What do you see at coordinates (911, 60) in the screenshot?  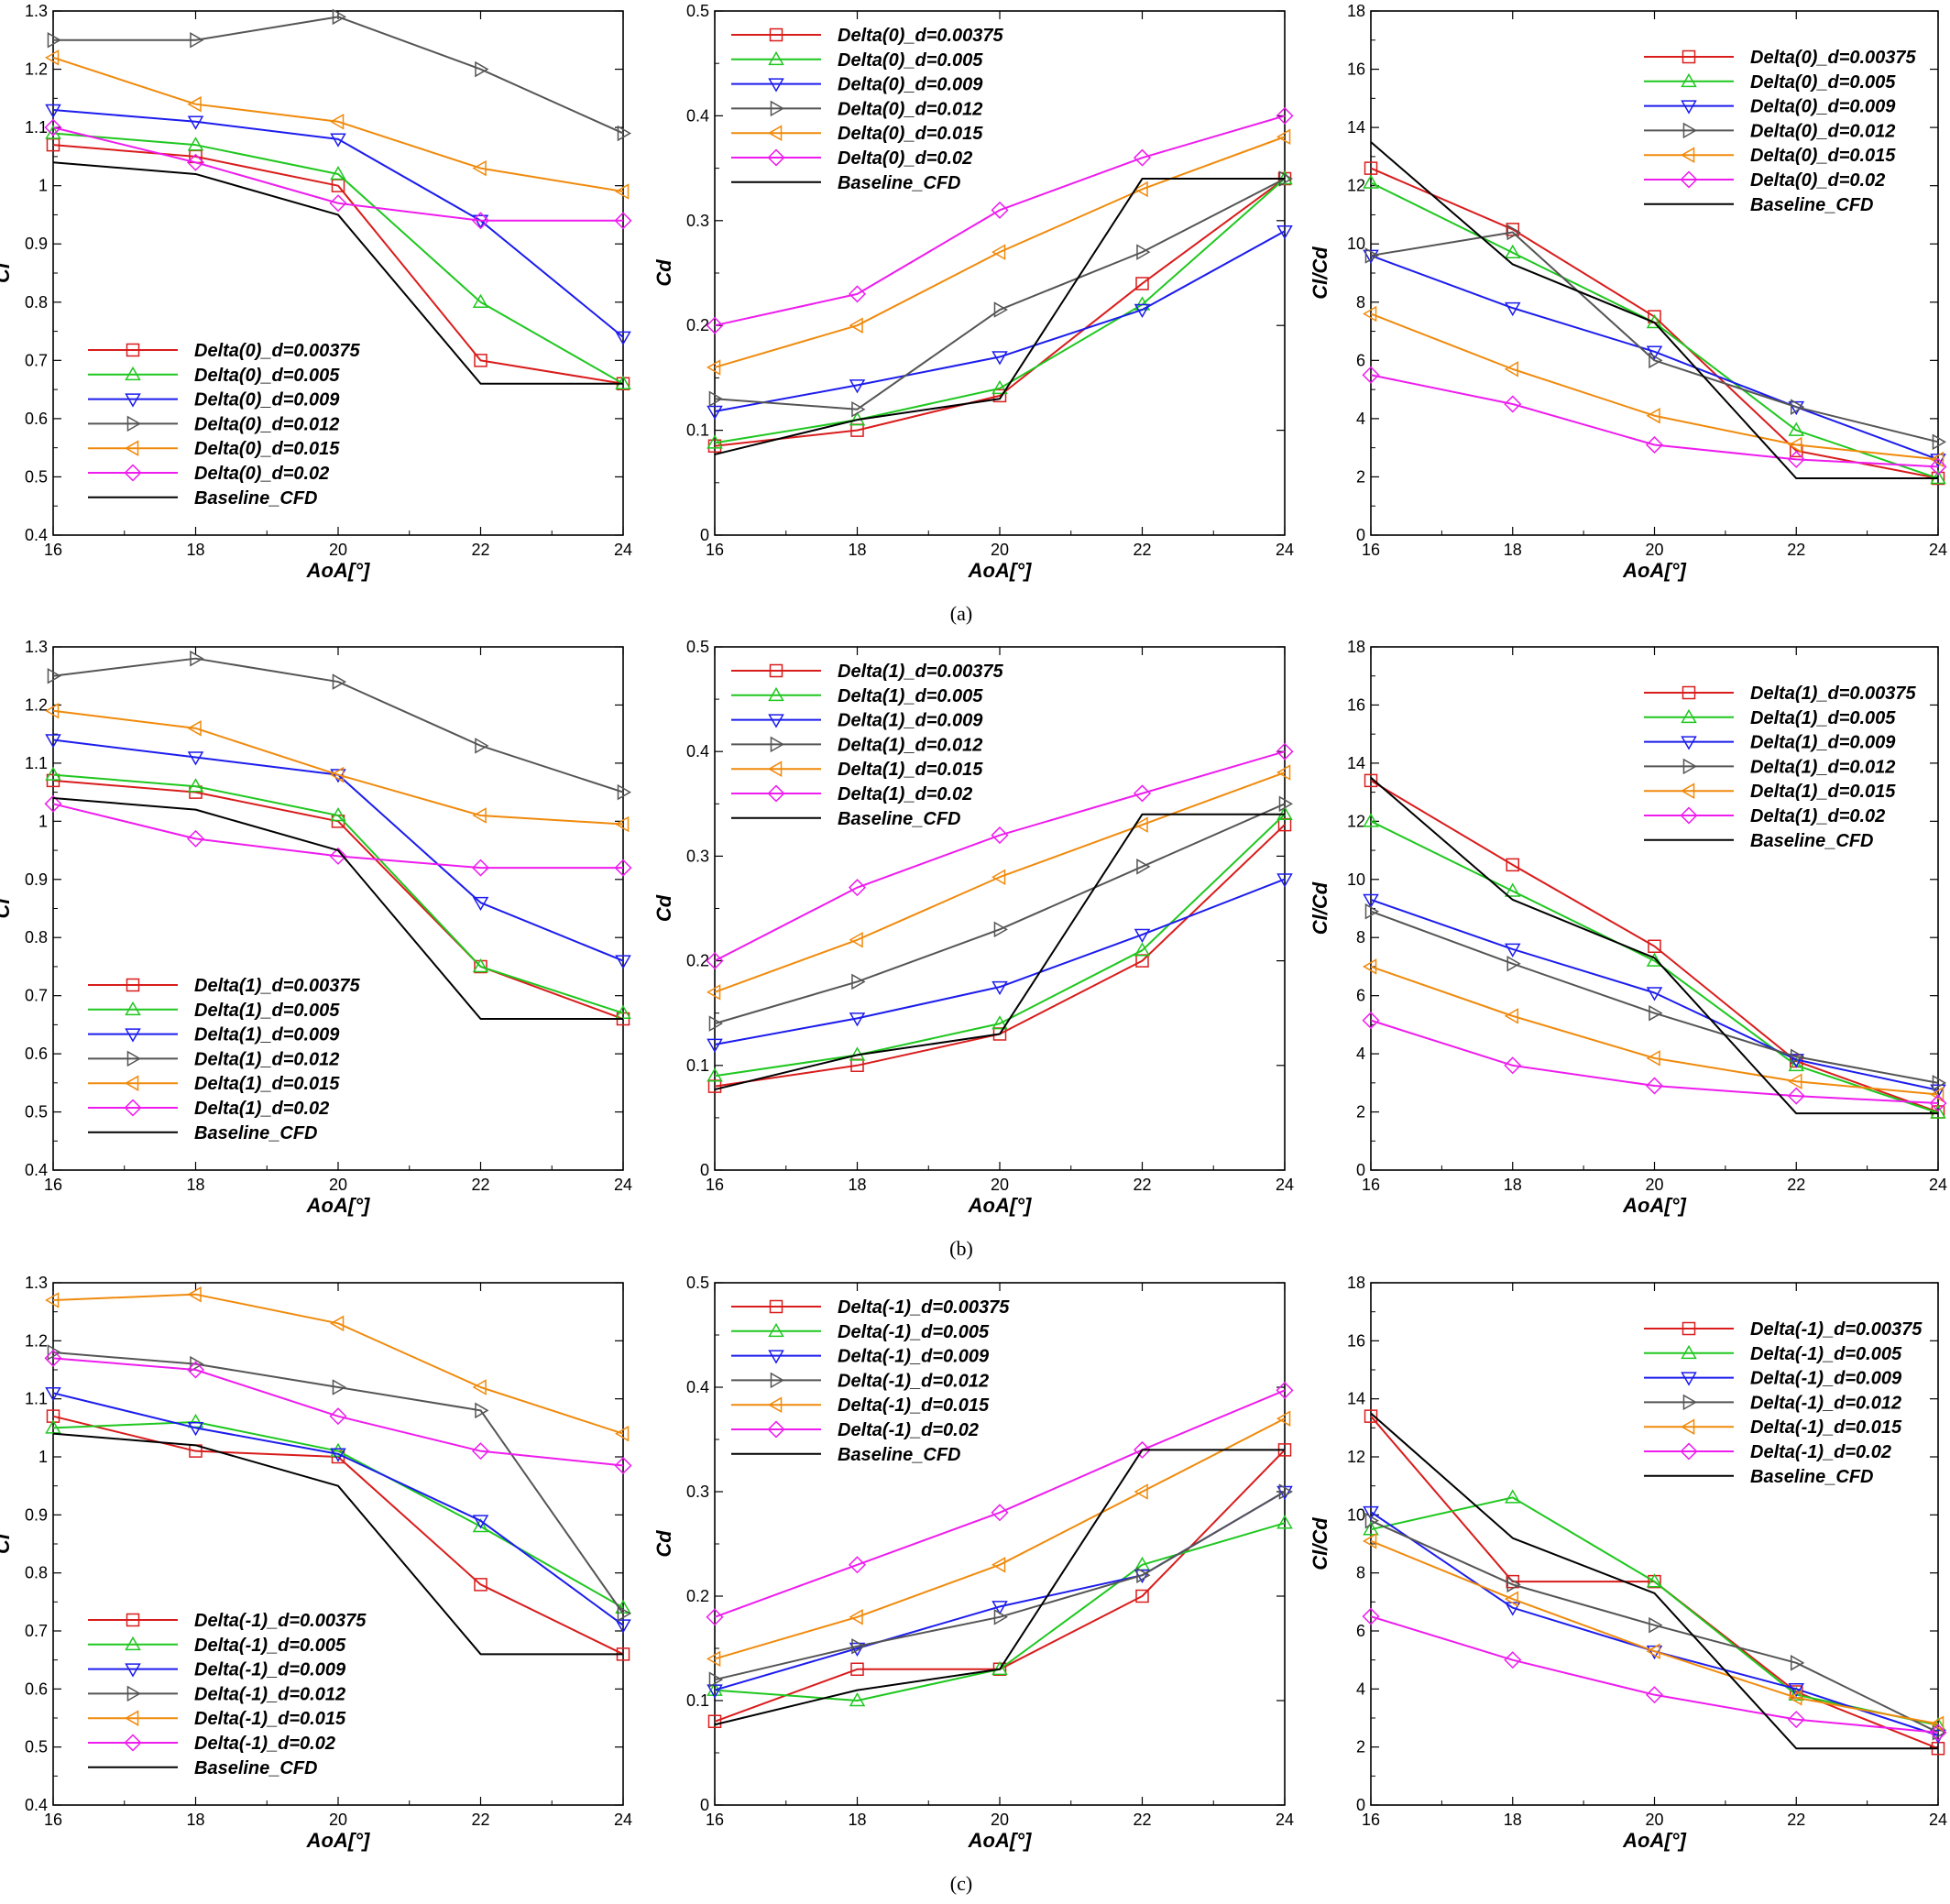 I see `legend-label: Delta(0)_d=0.005` at bounding box center [911, 60].